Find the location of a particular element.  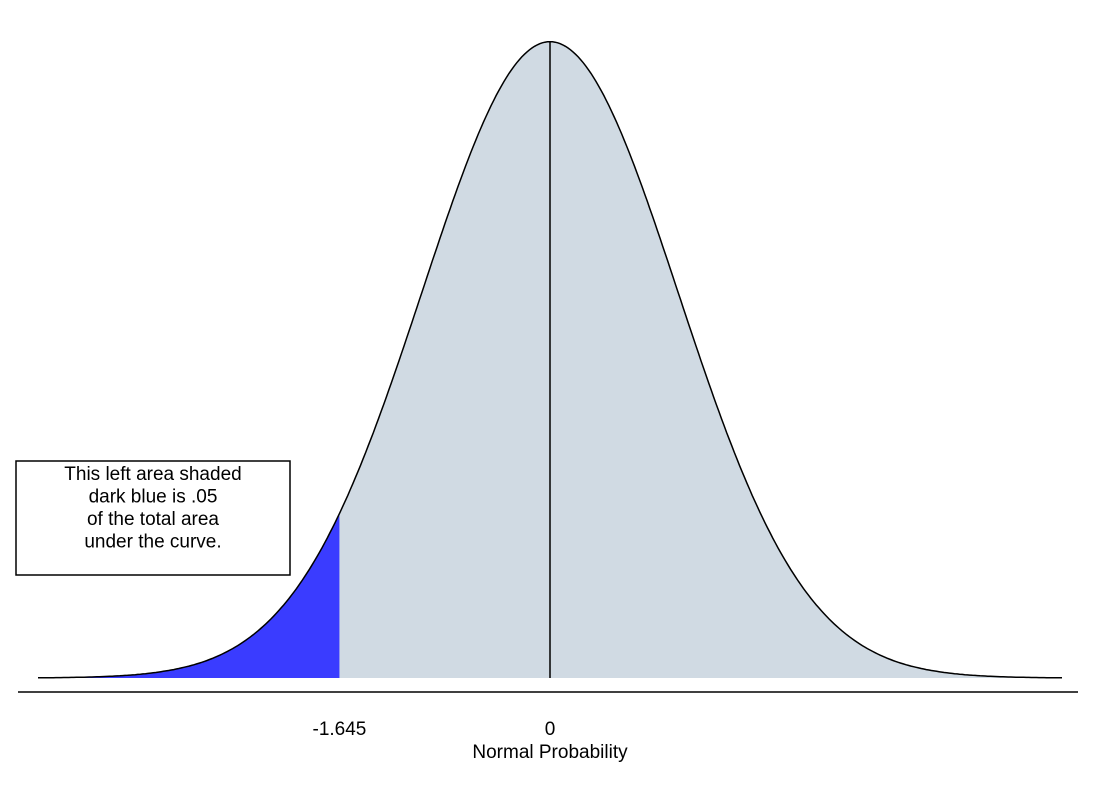

x-tick-label: 0 is located at coordinates (550, 729).